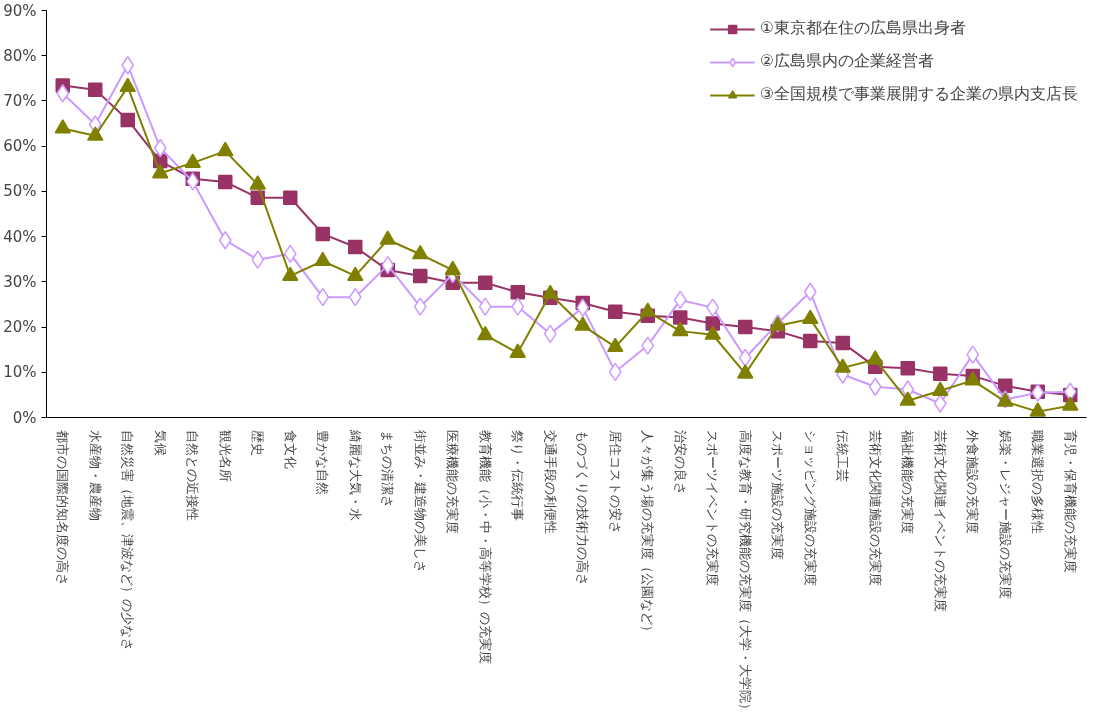  What do you see at coordinates (1038, 481) in the screenshot?
I see `x-tick-label: 職業選択の多様性` at bounding box center [1038, 481].